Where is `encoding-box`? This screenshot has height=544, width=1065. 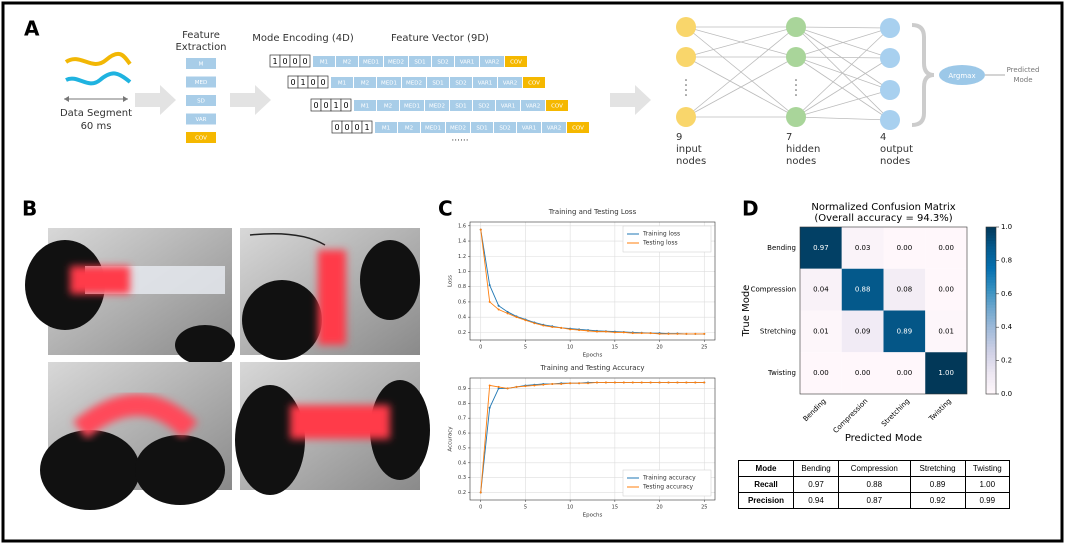
encoding-box is located at coordinates (305, 61).